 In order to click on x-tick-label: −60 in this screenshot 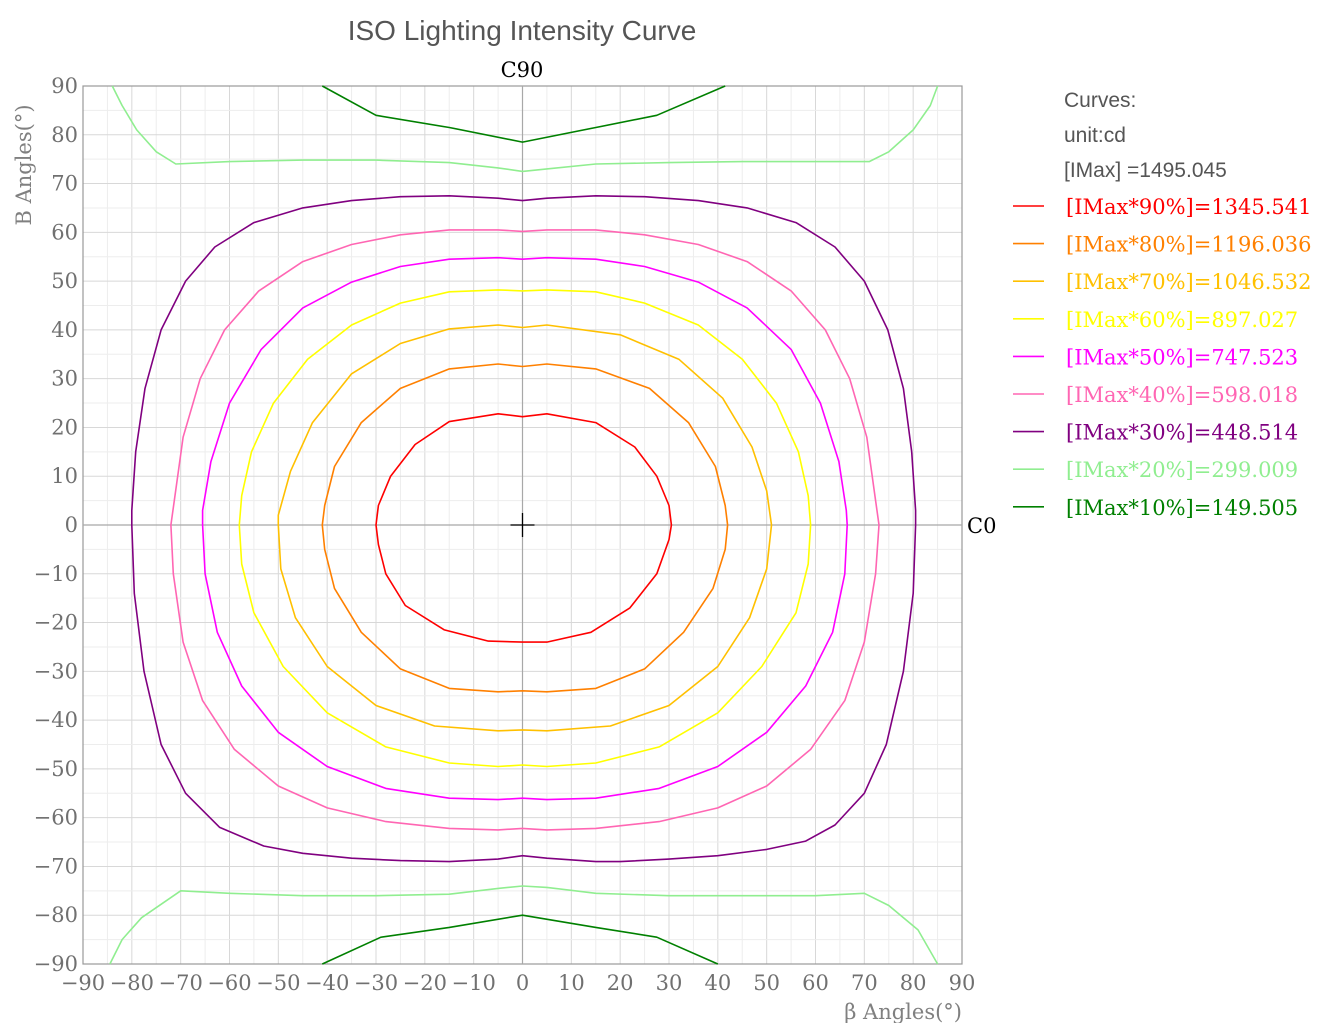, I will do `click(229, 983)`.